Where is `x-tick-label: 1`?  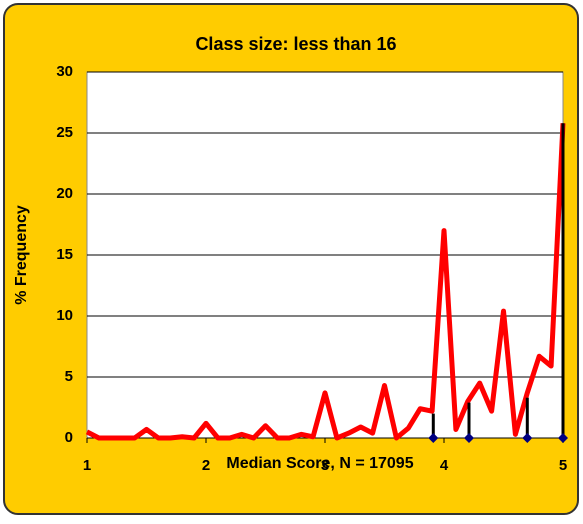 x-tick-label: 1 is located at coordinates (87, 465).